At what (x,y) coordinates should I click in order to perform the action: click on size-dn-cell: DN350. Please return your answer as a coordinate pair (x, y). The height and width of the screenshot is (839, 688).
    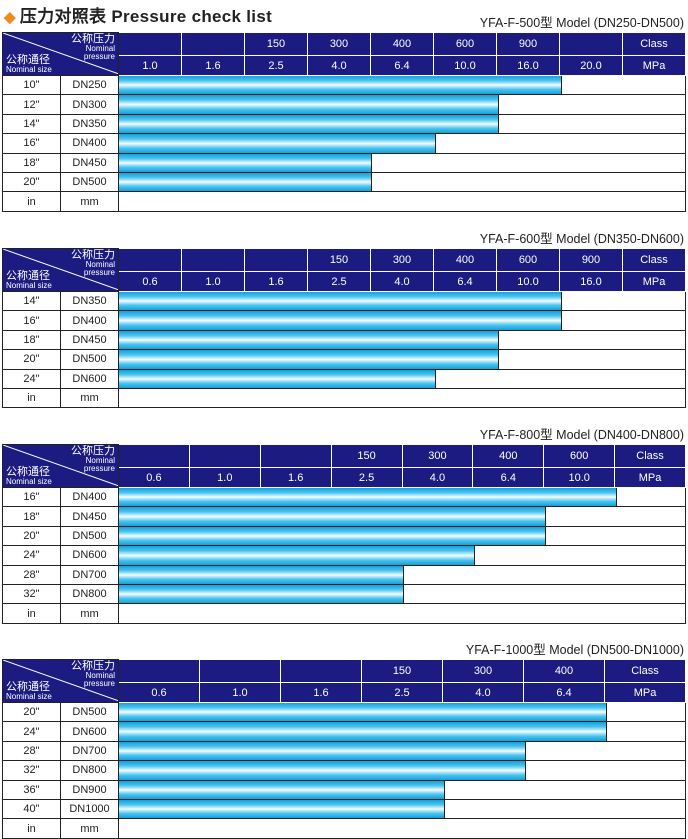
    Looking at the image, I should click on (89, 124).